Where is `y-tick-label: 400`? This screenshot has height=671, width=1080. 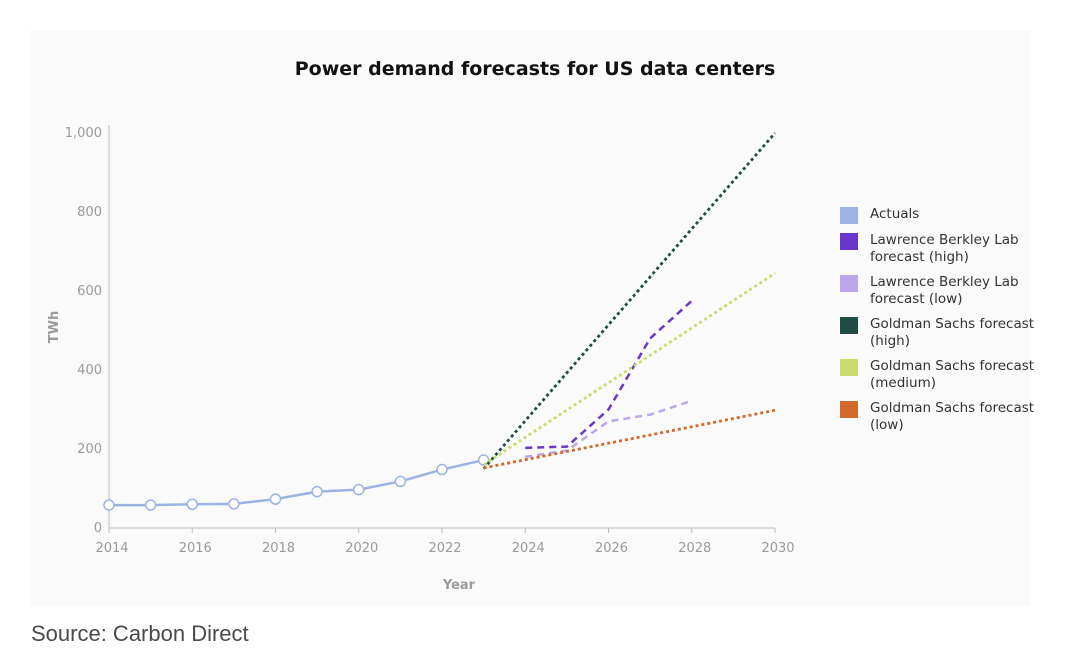 y-tick-label: 400 is located at coordinates (89, 370).